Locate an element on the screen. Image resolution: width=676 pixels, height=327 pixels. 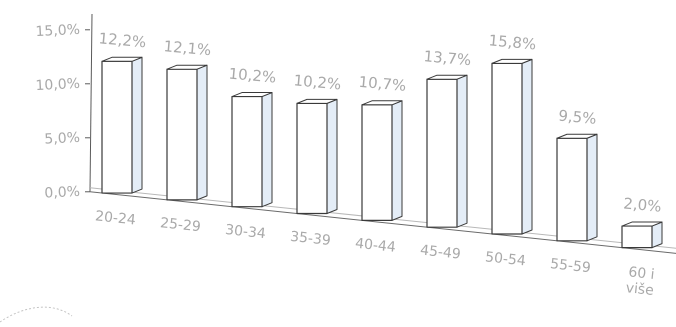
data-label: 13,7% is located at coordinates (447, 58).